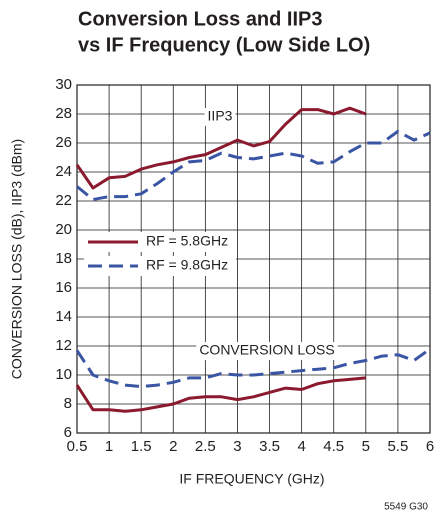  I want to click on y-tick-label: 10, so click(63, 374).